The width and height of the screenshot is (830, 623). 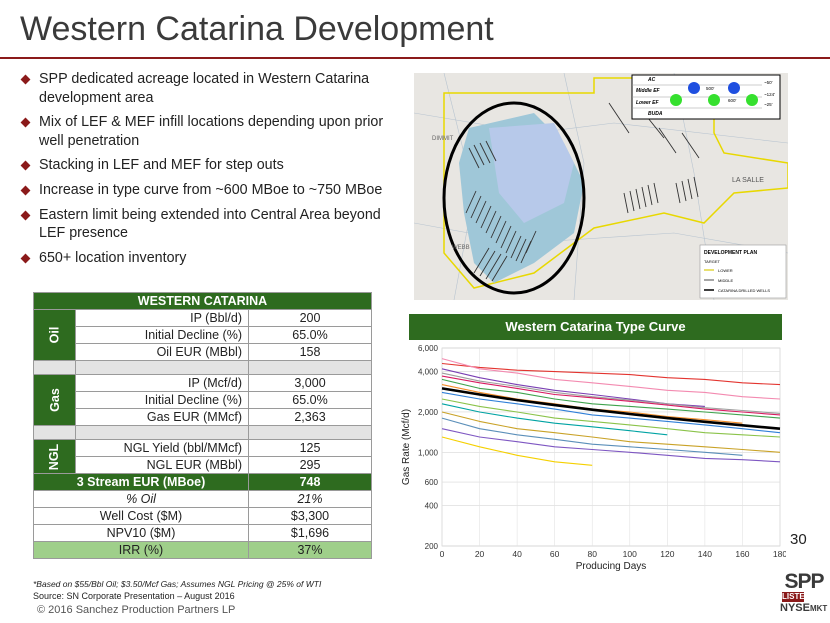 I want to click on summary-row-oil-pct: % Oil 21%, so click(x=202, y=499).